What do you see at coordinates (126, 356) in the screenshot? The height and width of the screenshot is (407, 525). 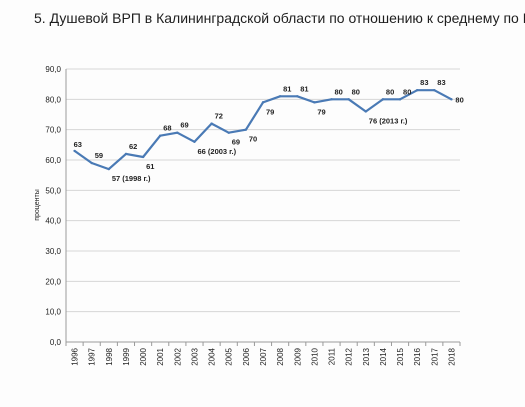 I see `x-tick-label: 1999` at bounding box center [126, 356].